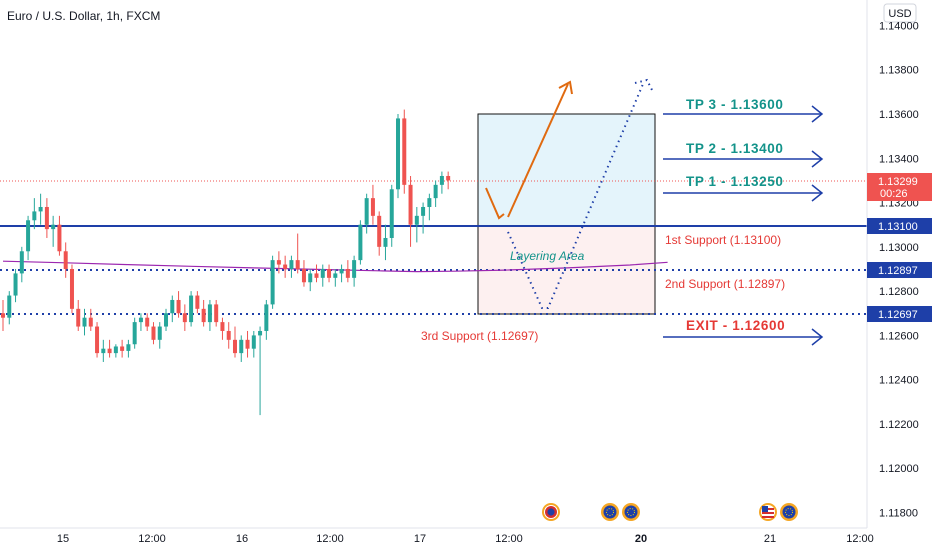 The width and height of the screenshot is (932, 550). What do you see at coordinates (734, 181) in the screenshot?
I see `tp1-label: TP 1 - 1.13250` at bounding box center [734, 181].